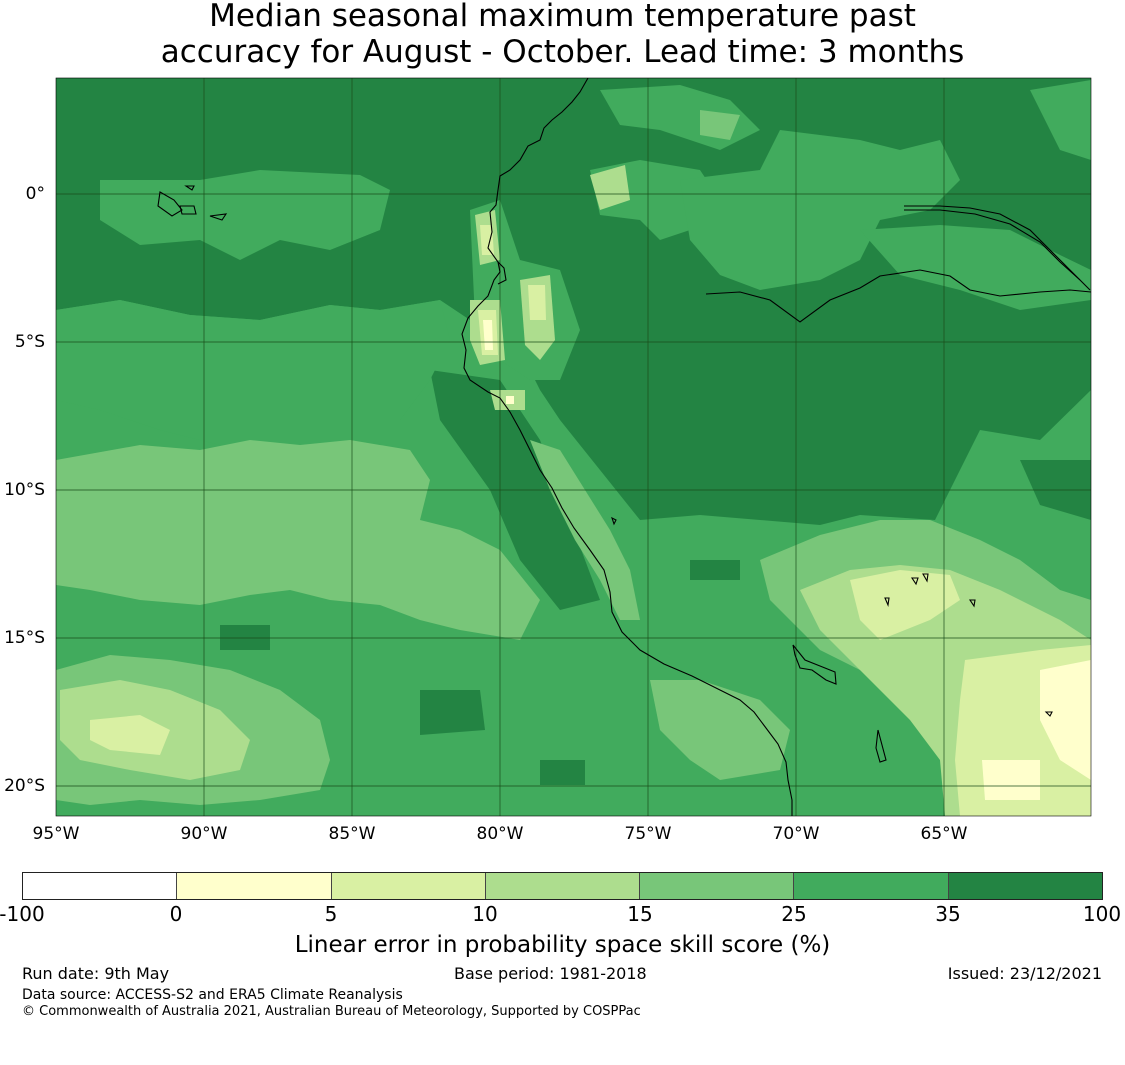 The image size is (1125, 1065). I want to click on lat-label-10s: 10°S, so click(24, 490).